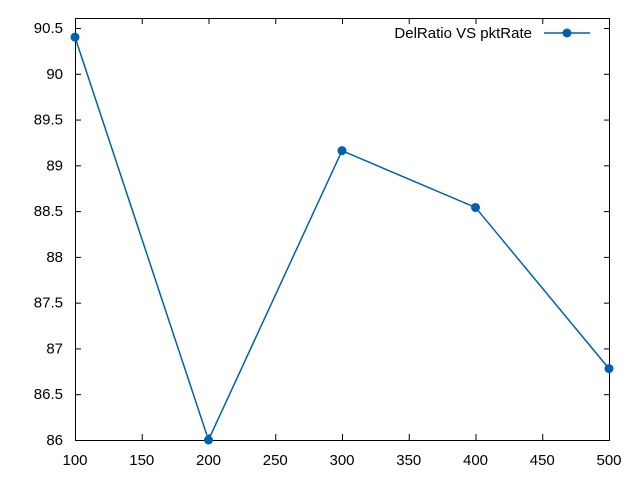 The image size is (640, 480). What do you see at coordinates (567, 33) in the screenshot?
I see `legend-marker` at bounding box center [567, 33].